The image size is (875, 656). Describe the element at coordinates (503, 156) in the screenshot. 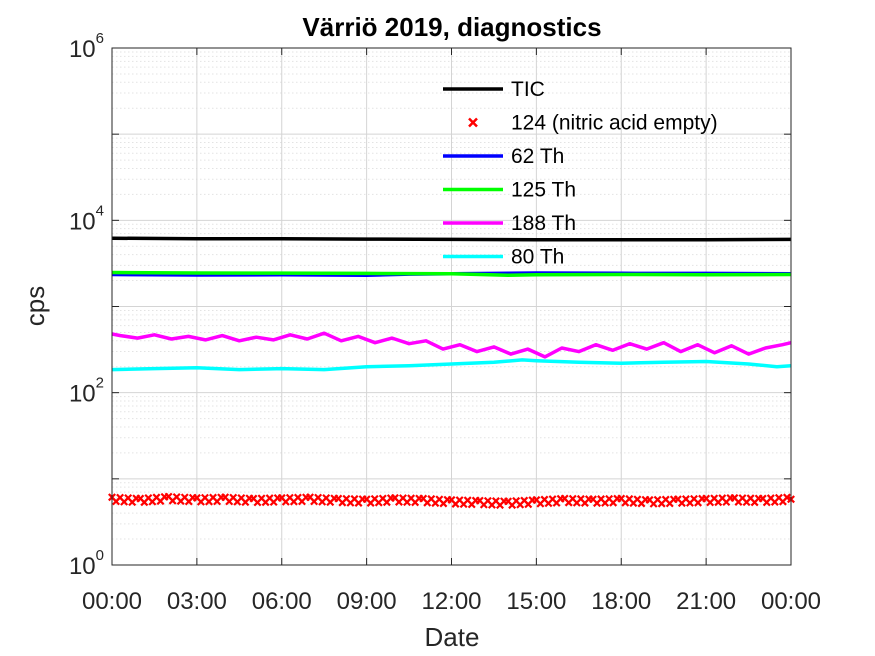

I see `legend-item-62-th: 62 Th` at that location.